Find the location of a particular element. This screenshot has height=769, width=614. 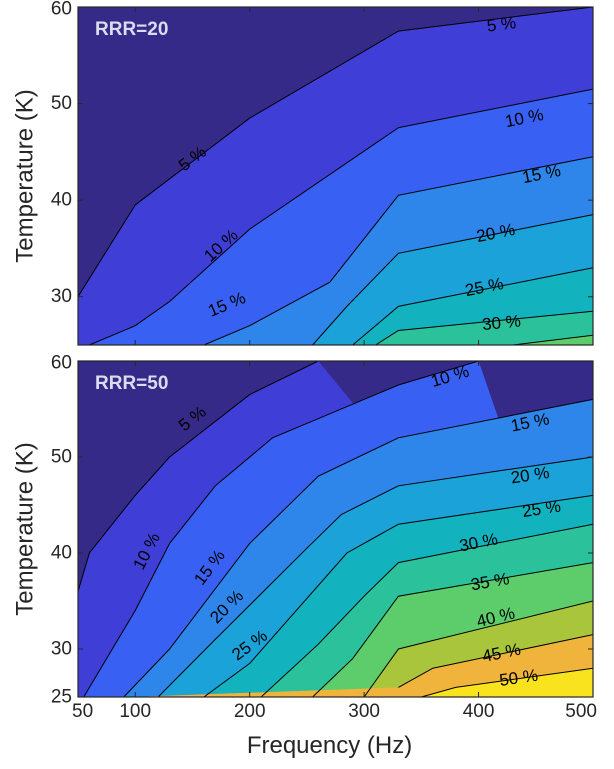

contour-line-20-percent is located at coordinates (452, 279).